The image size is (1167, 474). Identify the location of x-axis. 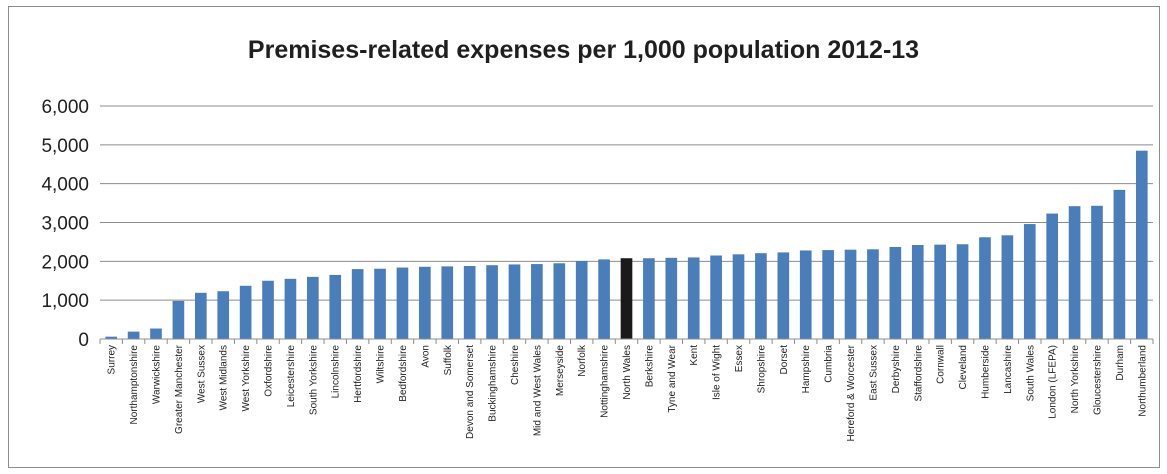
(626, 341).